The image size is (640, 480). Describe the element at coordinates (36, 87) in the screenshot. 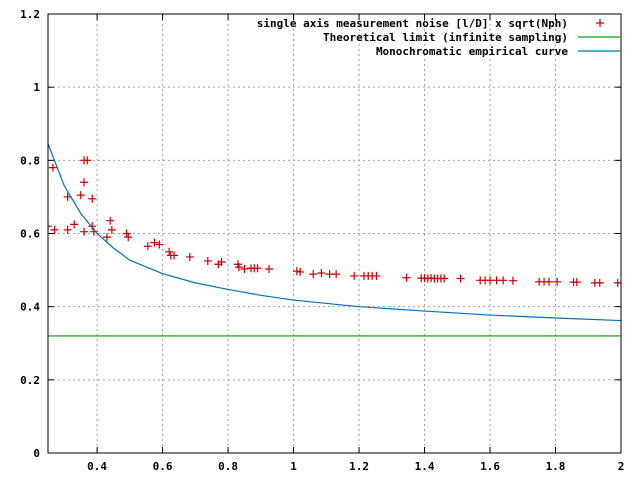

I see `y-tick-label: 1` at that location.